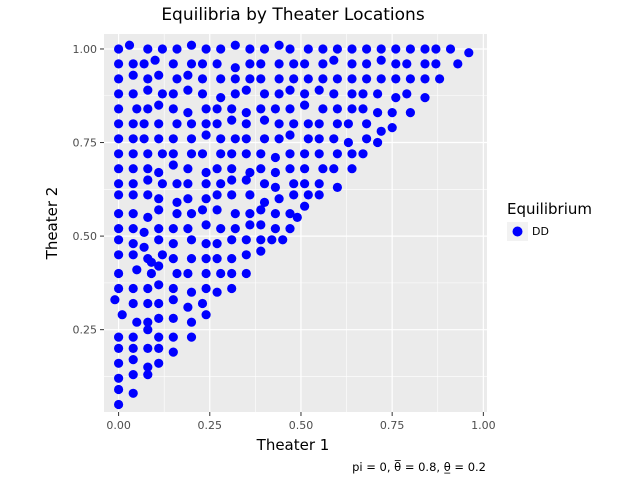  What do you see at coordinates (85, 143) in the screenshot?
I see `y-tick-label: 0.75` at bounding box center [85, 143].